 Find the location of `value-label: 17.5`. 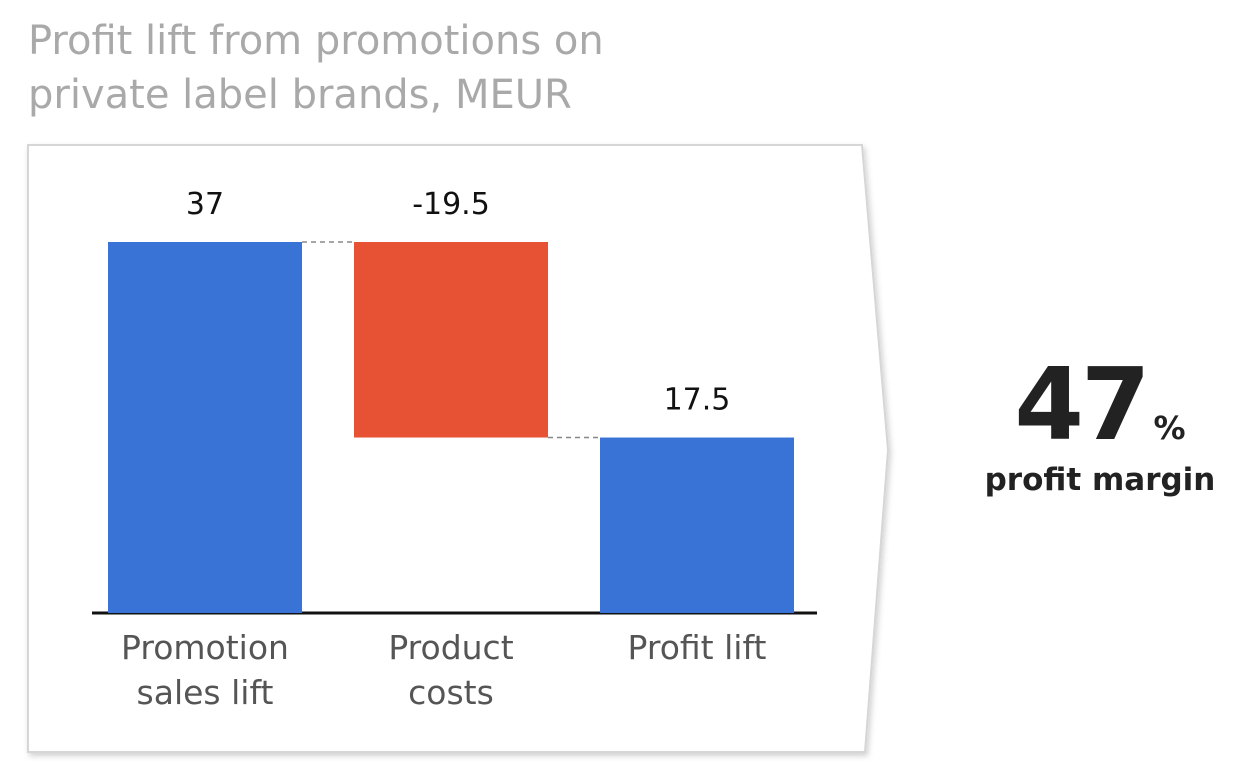

value-label: 17.5 is located at coordinates (697, 400).